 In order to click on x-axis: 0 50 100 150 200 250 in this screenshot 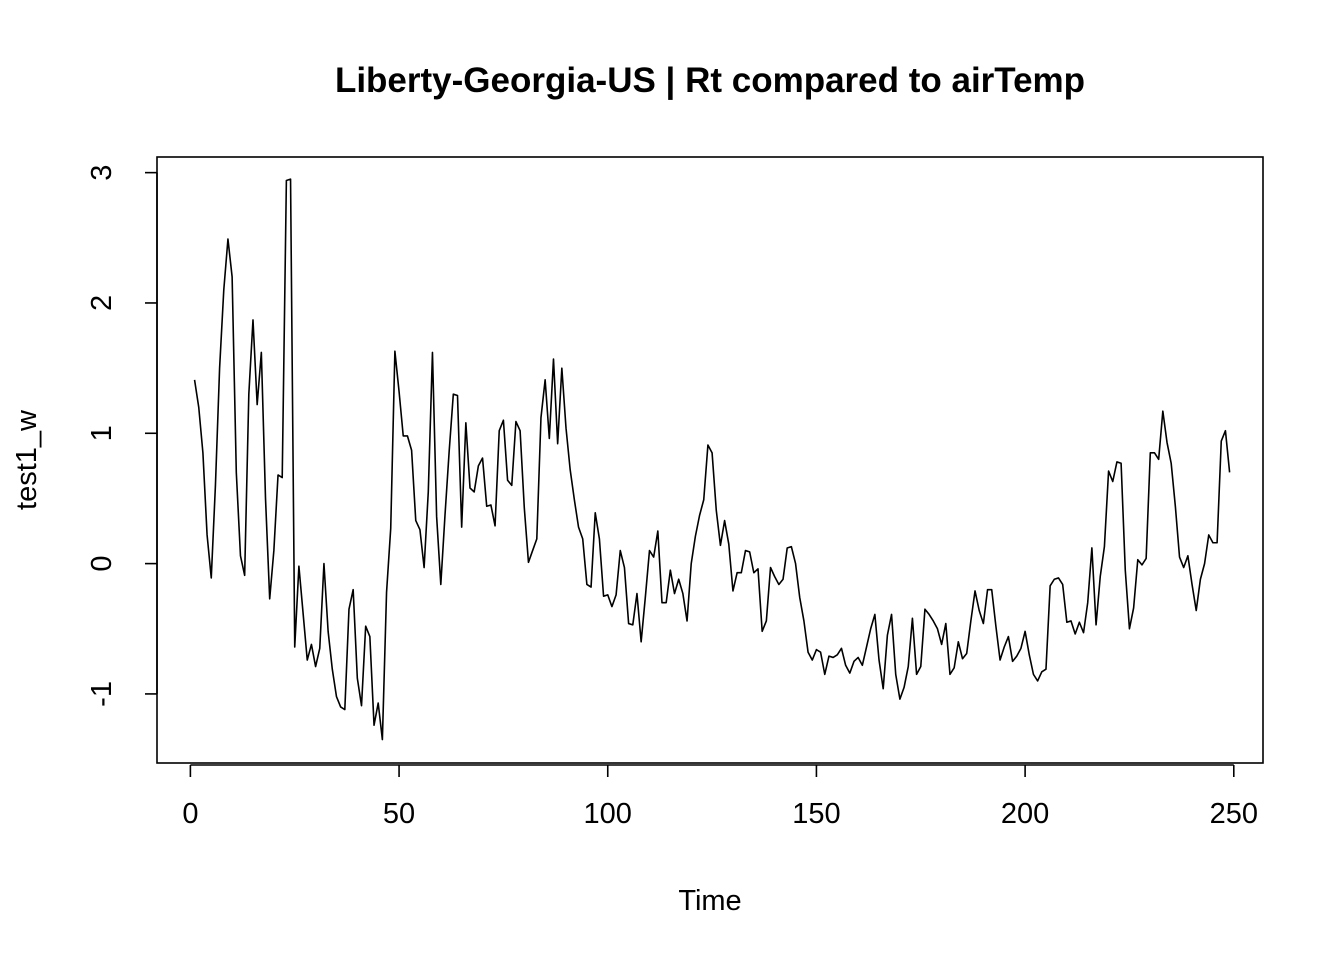, I will do `click(720, 797)`.